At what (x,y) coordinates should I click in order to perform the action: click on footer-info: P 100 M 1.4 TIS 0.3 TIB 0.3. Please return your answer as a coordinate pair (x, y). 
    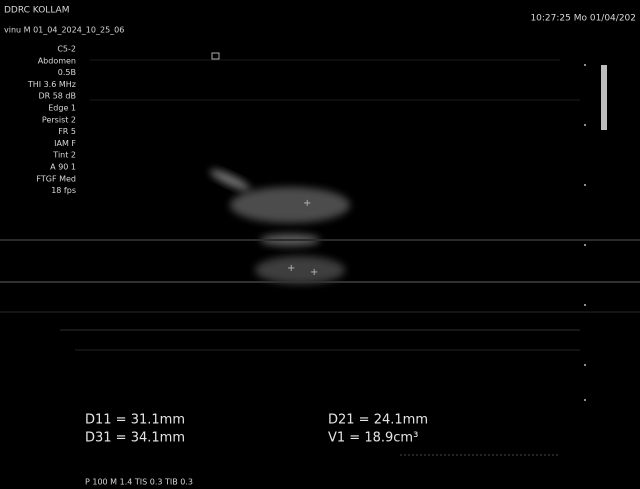
    Looking at the image, I should click on (139, 482).